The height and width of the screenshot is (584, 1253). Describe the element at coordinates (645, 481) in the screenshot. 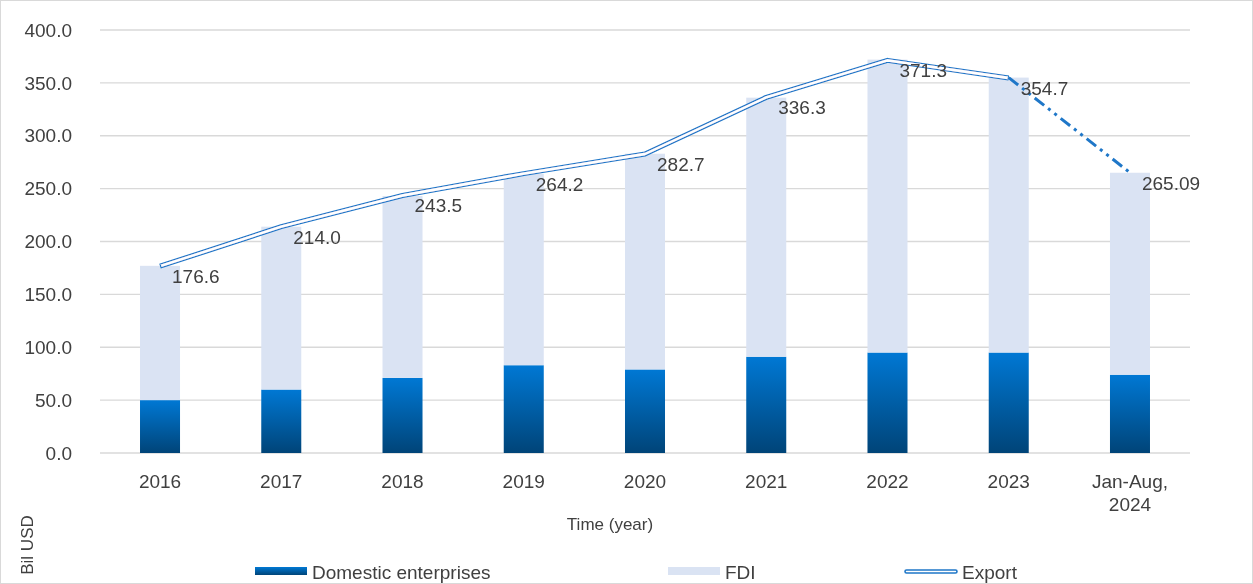

I see `x-tick-label: 2020` at that location.